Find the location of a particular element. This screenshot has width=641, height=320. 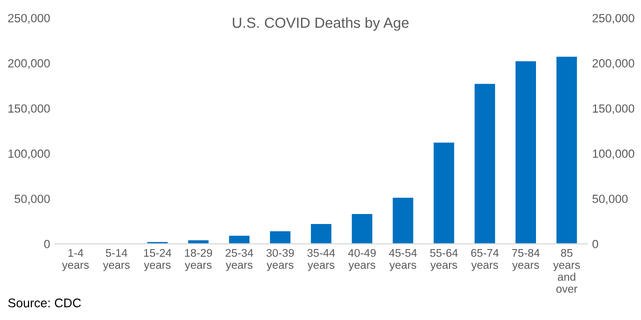

x-tick-label: 40-49 years is located at coordinates (362, 260).